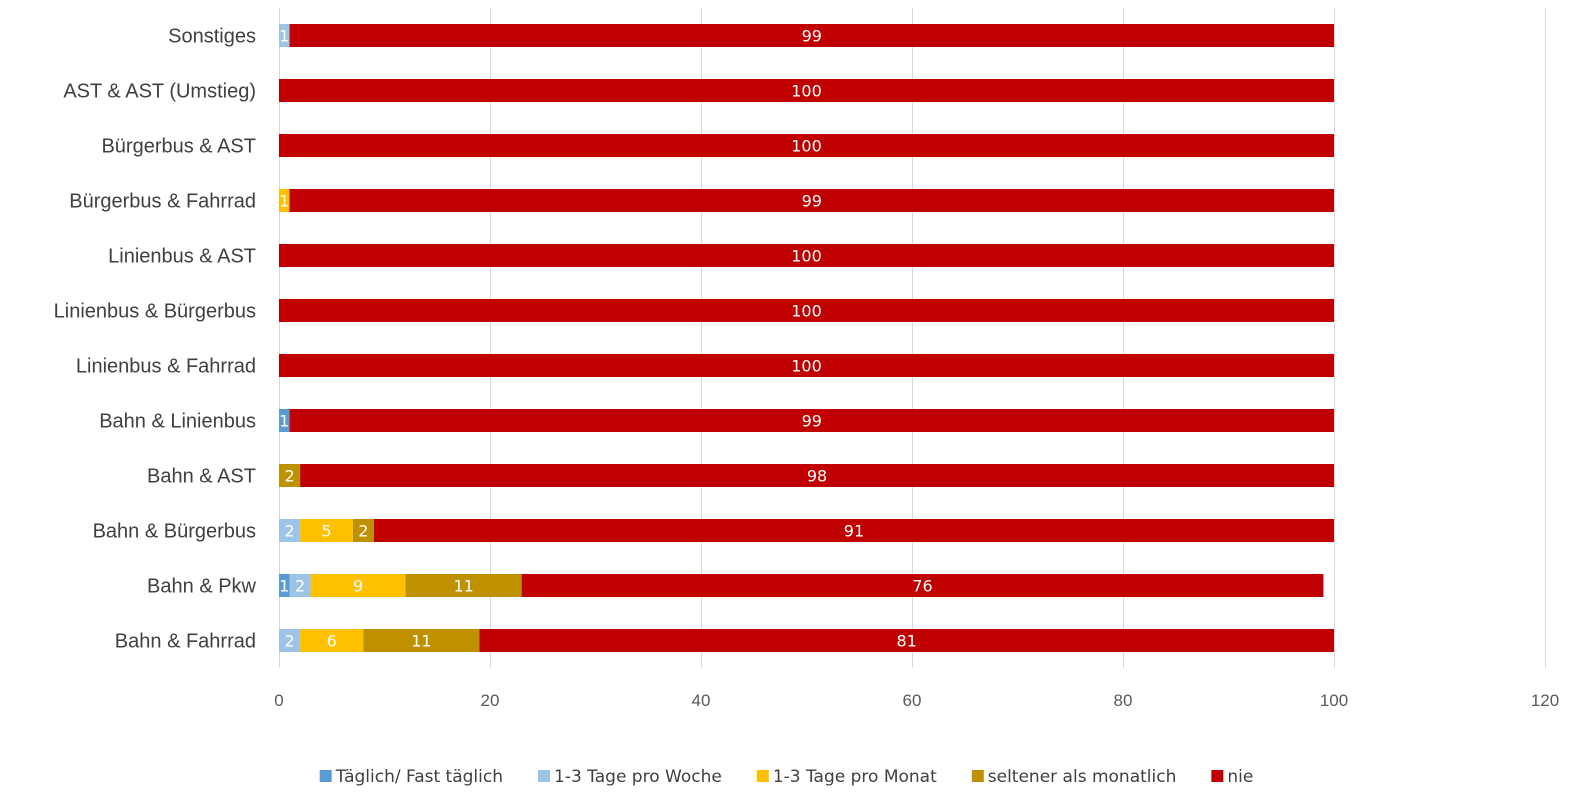 The image size is (1573, 798). What do you see at coordinates (201, 477) in the screenshot?
I see `category-label: Bahn & AST` at bounding box center [201, 477].